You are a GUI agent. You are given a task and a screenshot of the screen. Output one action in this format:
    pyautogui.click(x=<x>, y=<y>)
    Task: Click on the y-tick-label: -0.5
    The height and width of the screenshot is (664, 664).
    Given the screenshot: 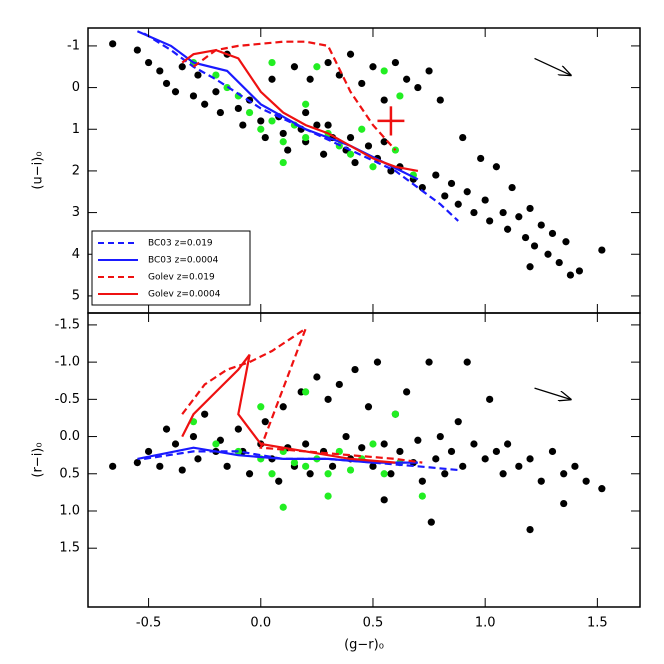 What is the action you would take?
    pyautogui.click(x=67, y=399)
    